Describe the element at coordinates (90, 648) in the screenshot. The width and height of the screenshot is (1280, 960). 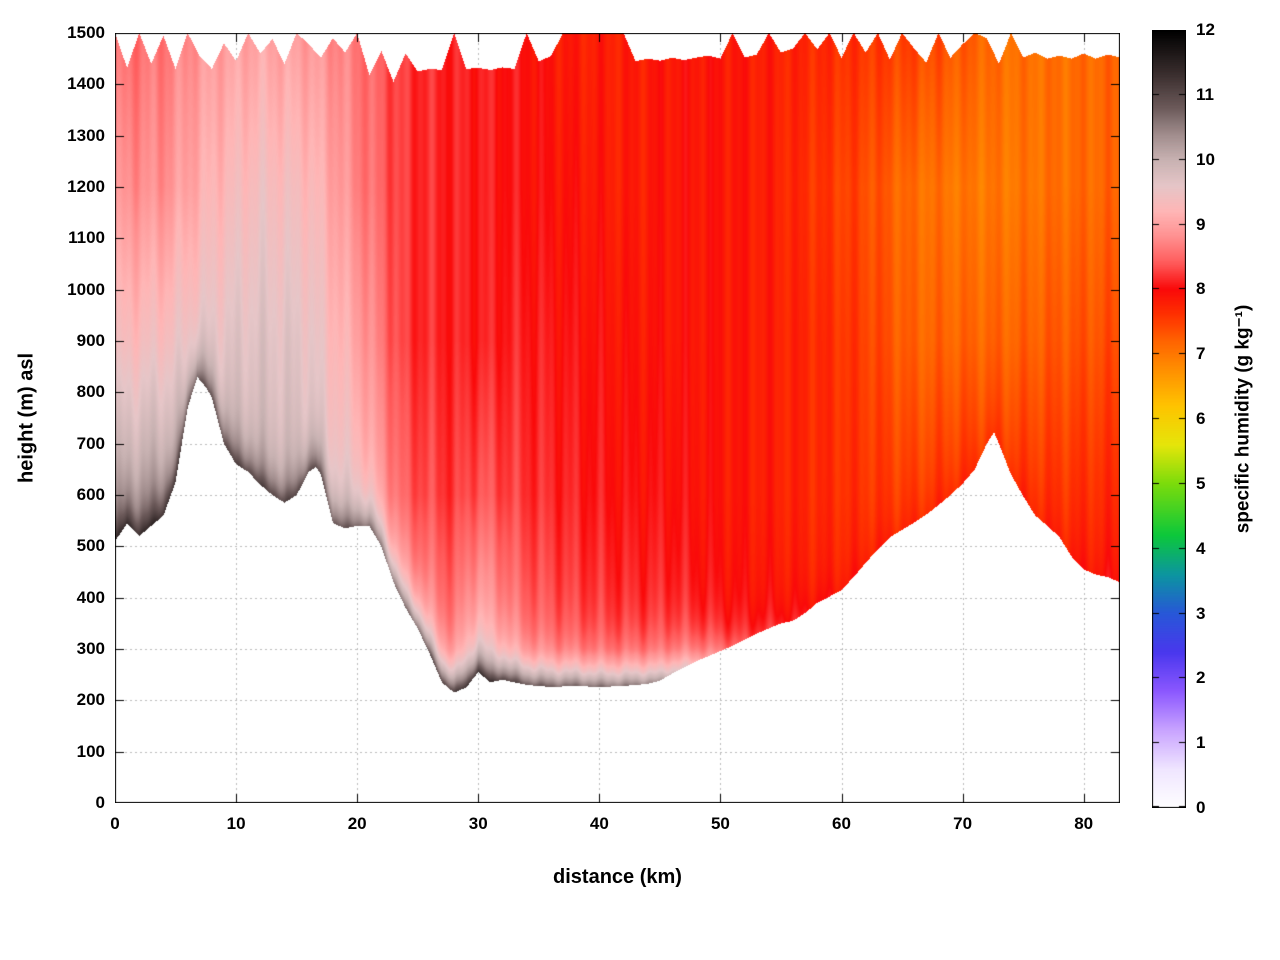
I see `y-tick-label: 300` at that location.